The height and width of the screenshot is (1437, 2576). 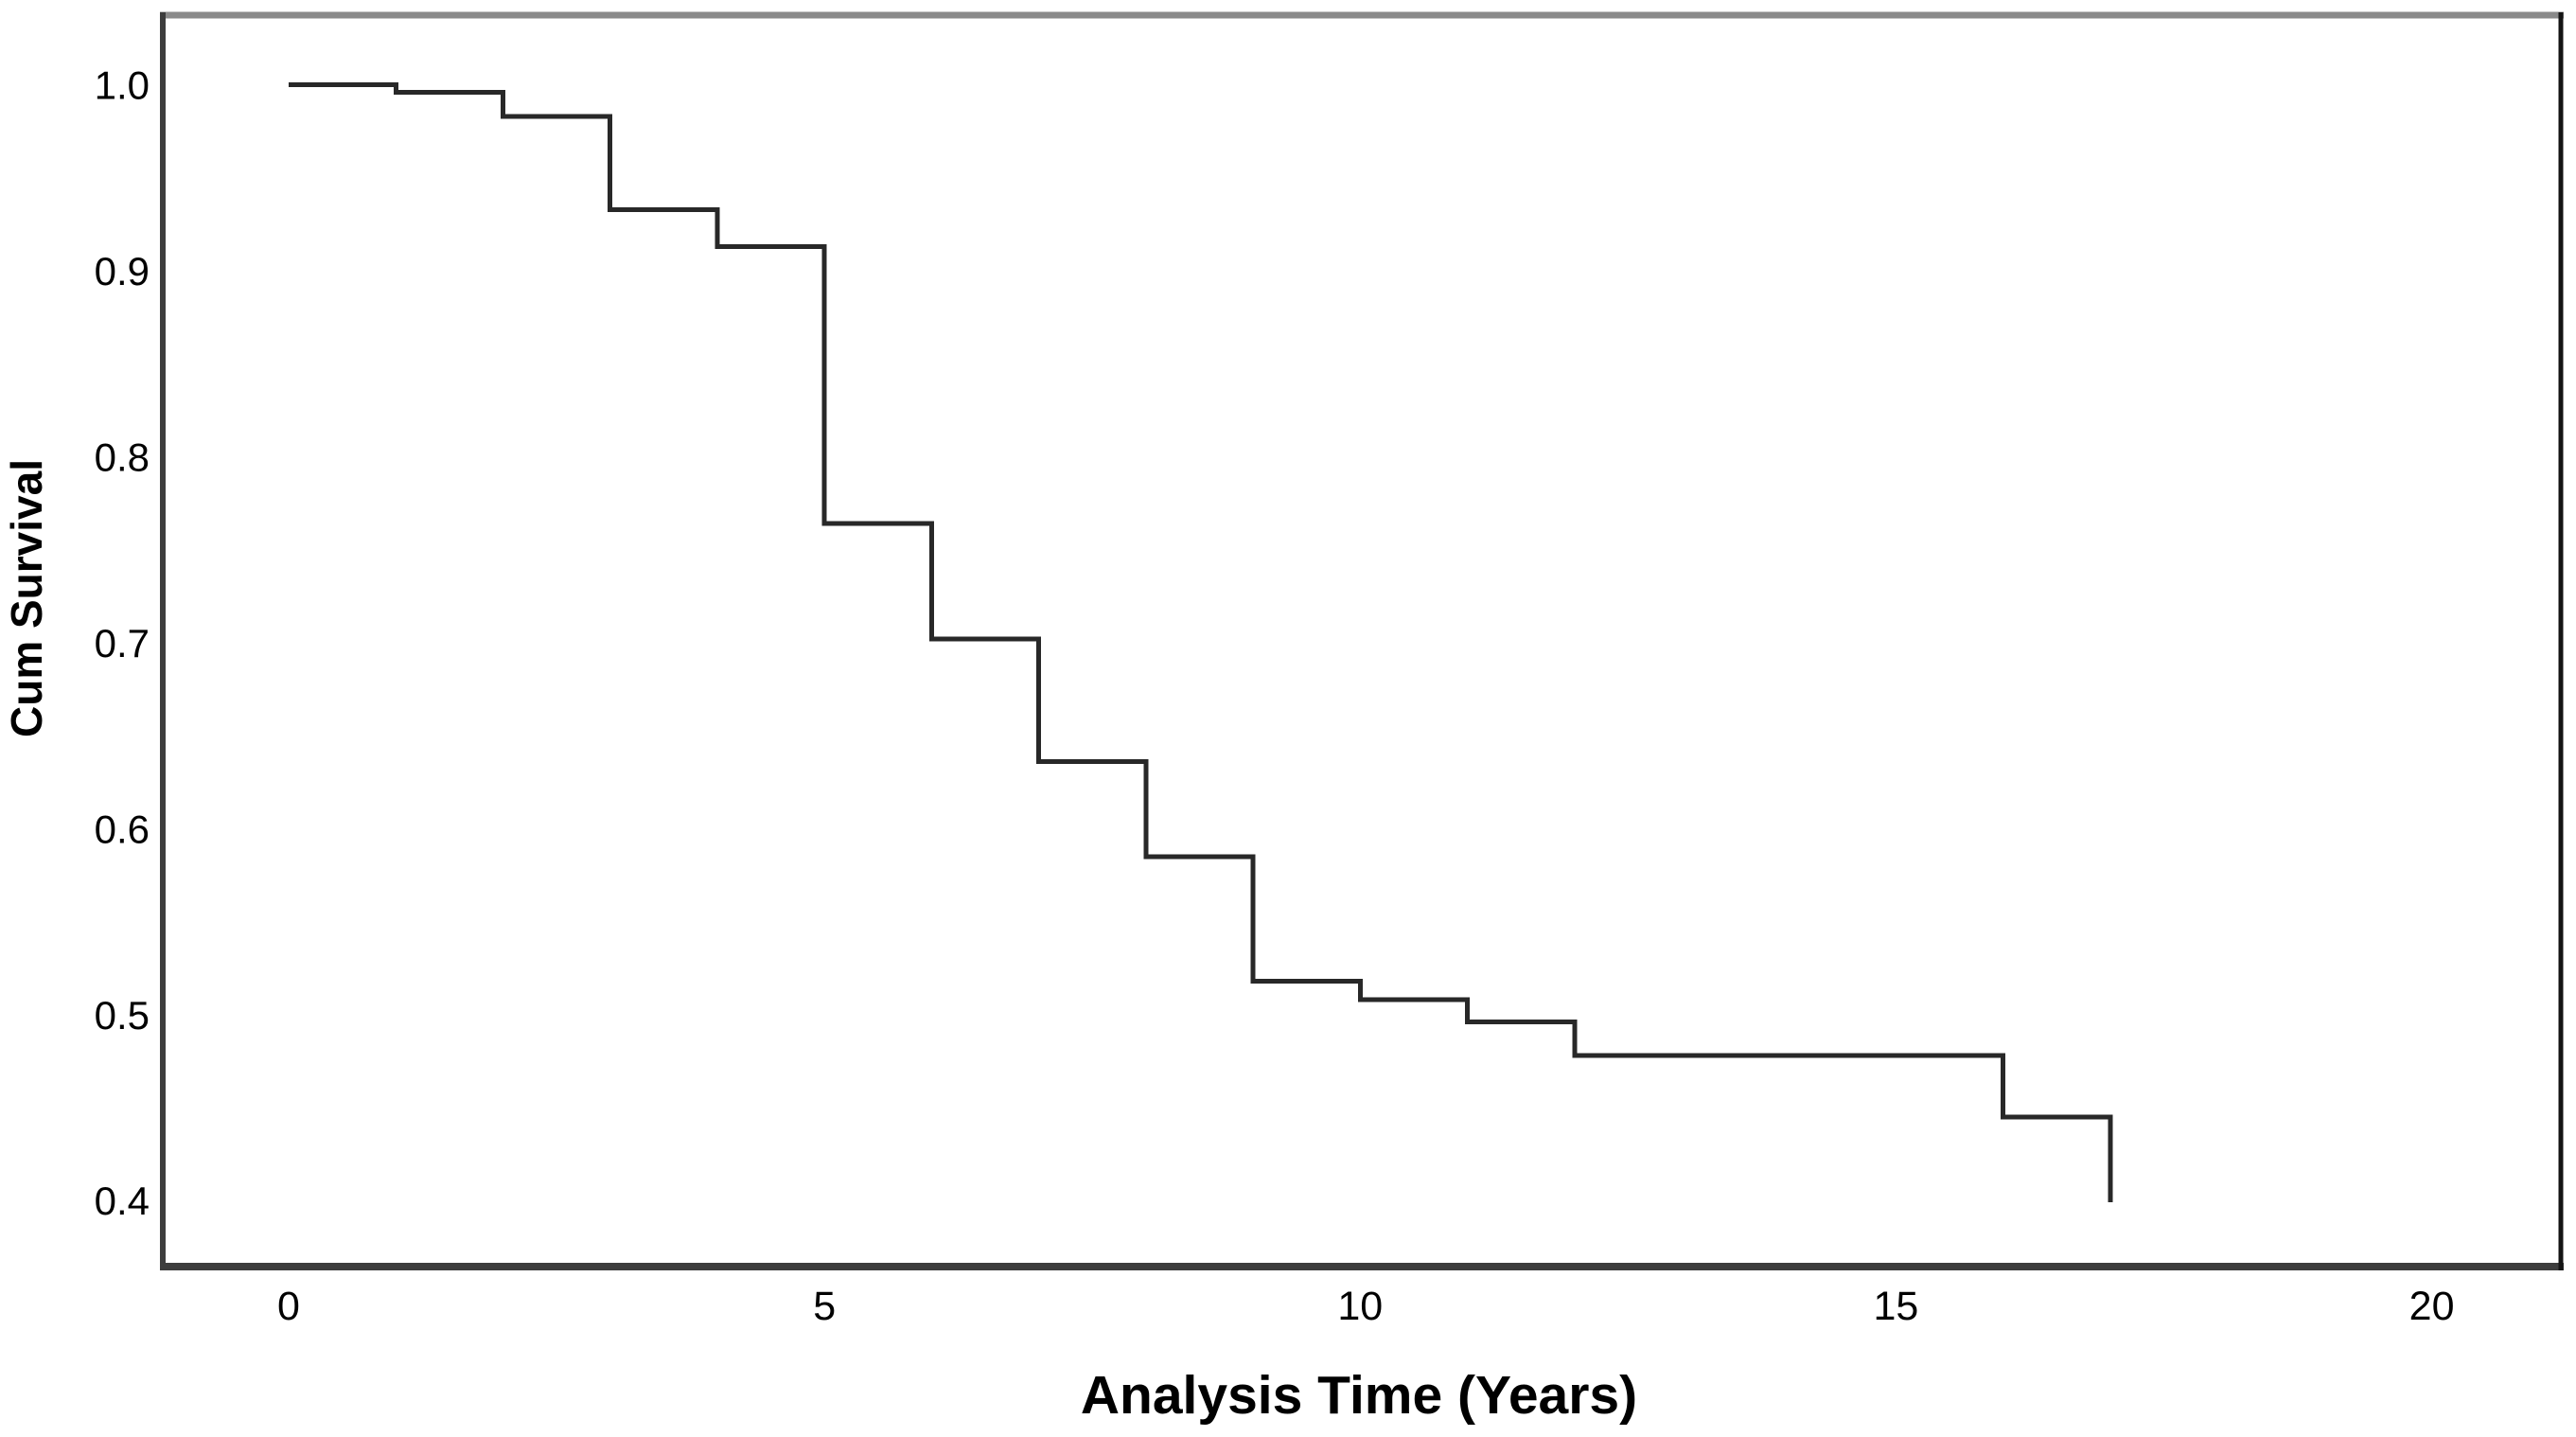 I want to click on y-tick-label: 0.7, so click(x=122, y=643).